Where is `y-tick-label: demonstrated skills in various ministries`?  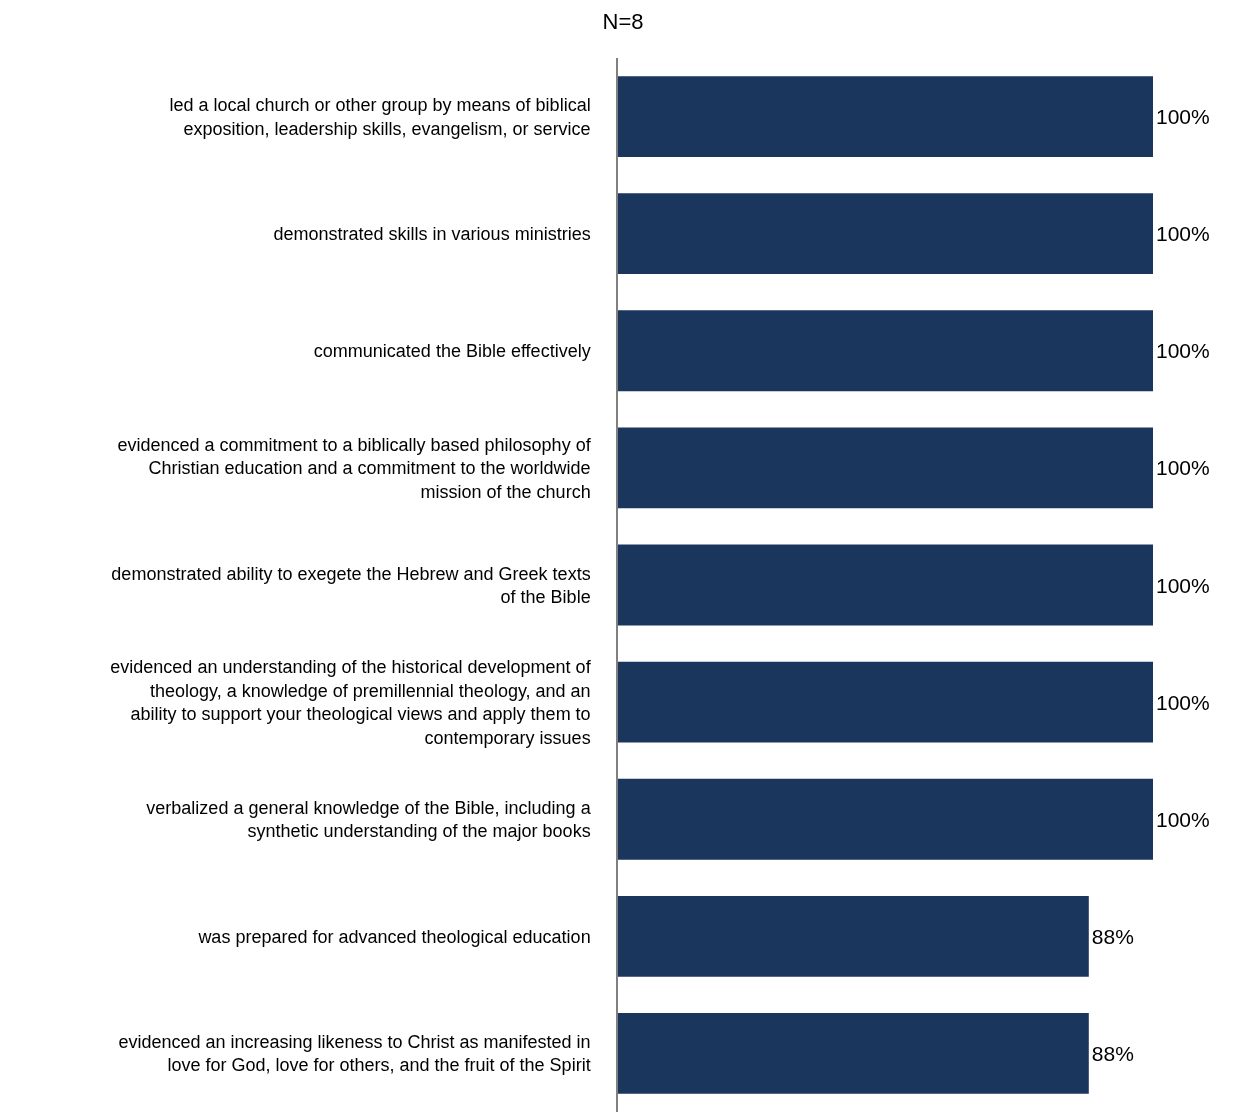 y-tick-label: demonstrated skills in various ministries is located at coordinates (432, 233).